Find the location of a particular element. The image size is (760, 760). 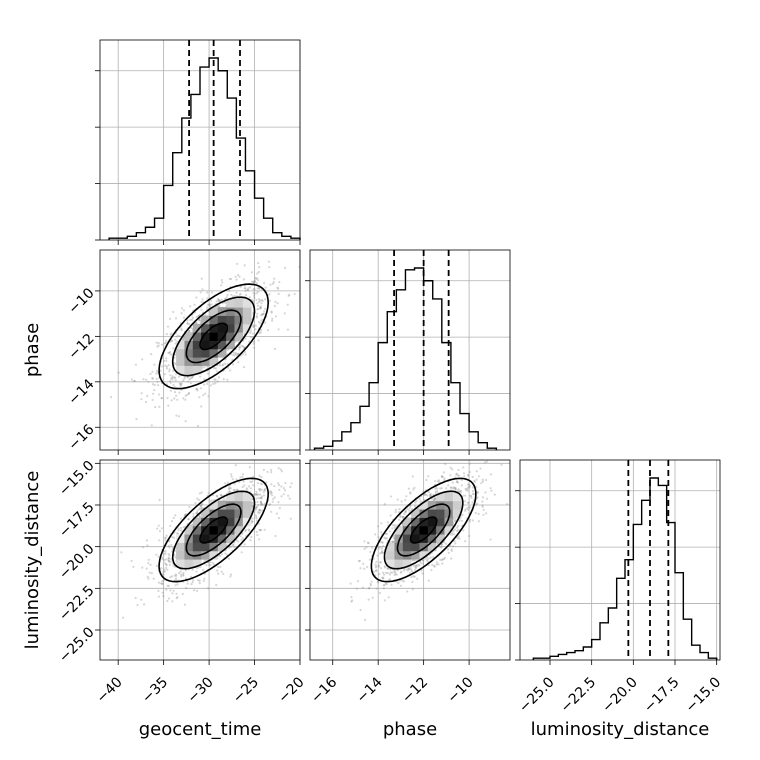

joint-content is located at coordinates (206, 541).